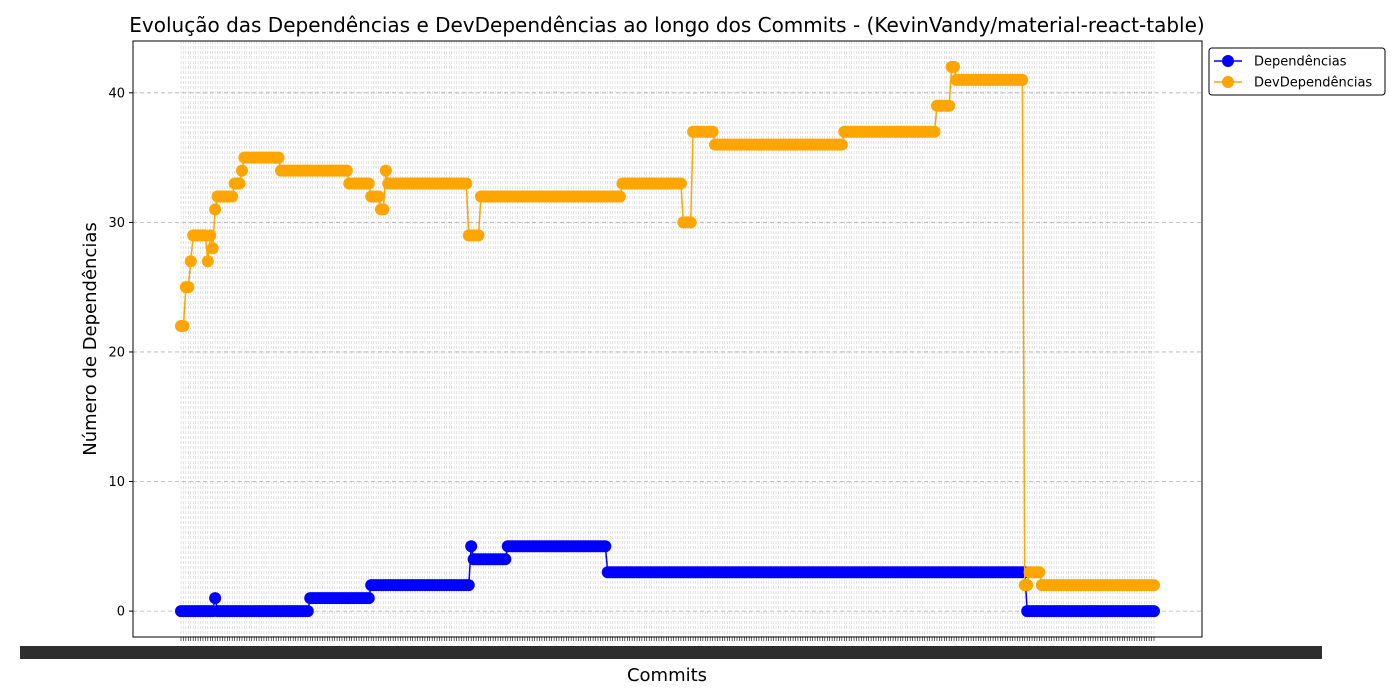 The height and width of the screenshot is (700, 1400). I want to click on x-axis-ticks, so click(671, 648).